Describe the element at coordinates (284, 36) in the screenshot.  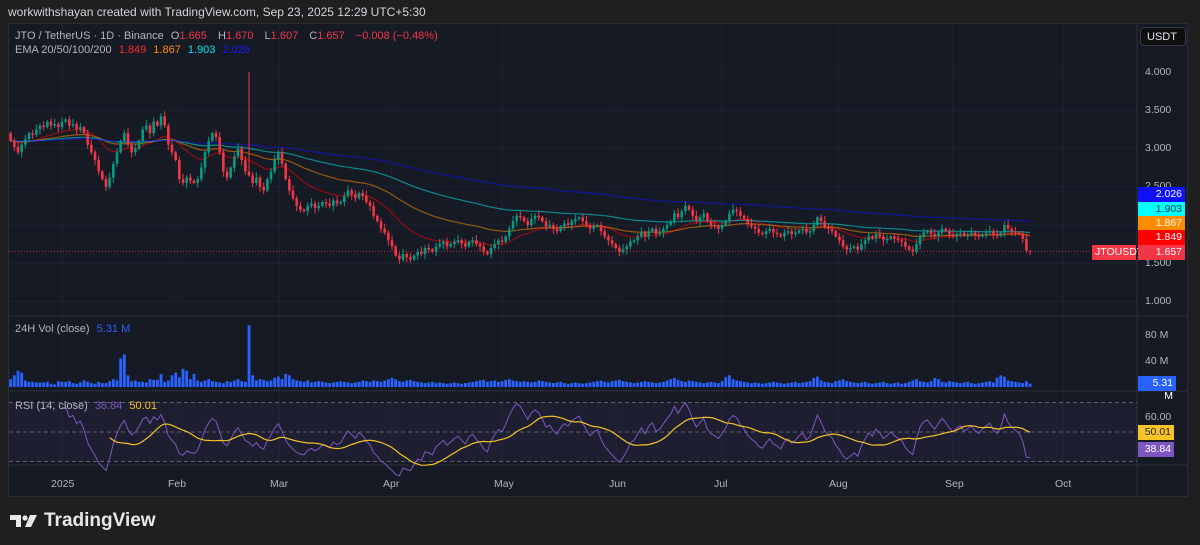
I see `low-value: 1.607` at that location.